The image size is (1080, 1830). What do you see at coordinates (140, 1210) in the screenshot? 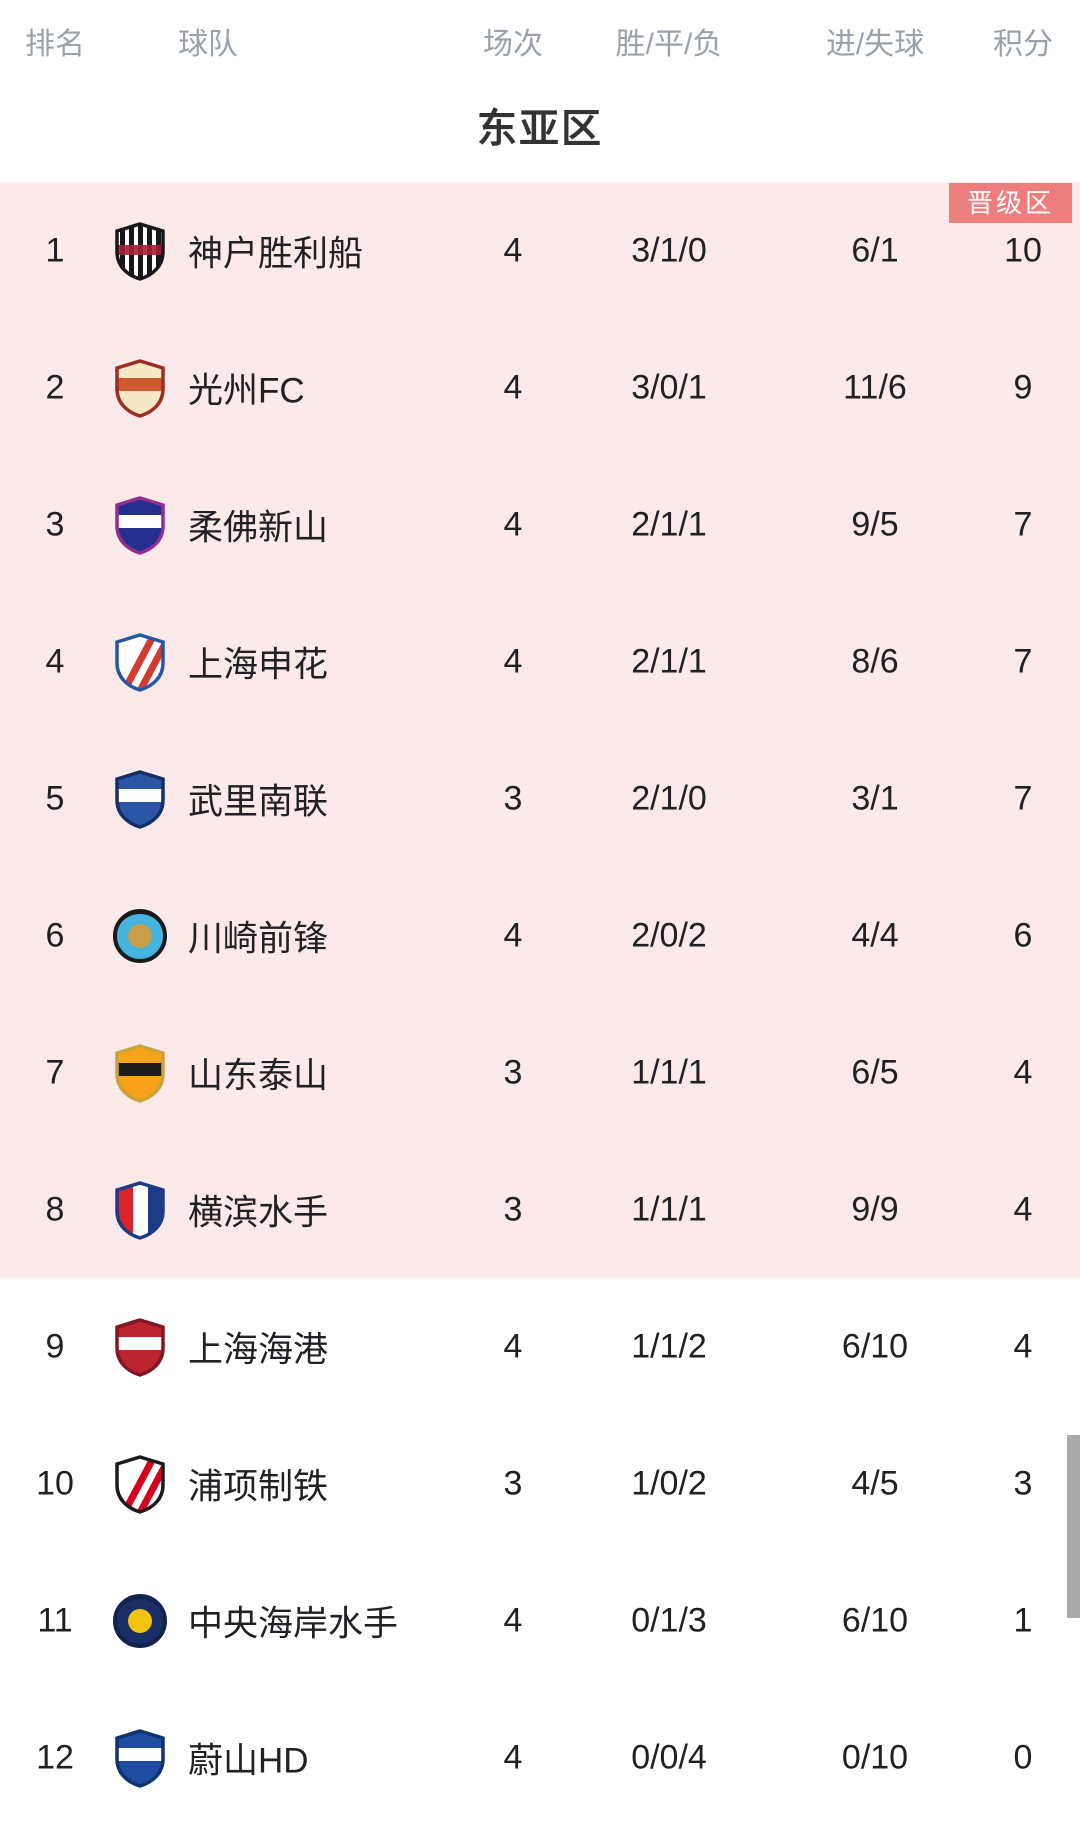
I see `yokohama-marinos-crest` at bounding box center [140, 1210].